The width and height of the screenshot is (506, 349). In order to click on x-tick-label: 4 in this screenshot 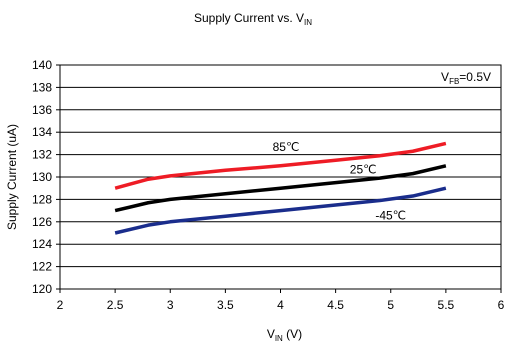, I will do `click(280, 305)`.